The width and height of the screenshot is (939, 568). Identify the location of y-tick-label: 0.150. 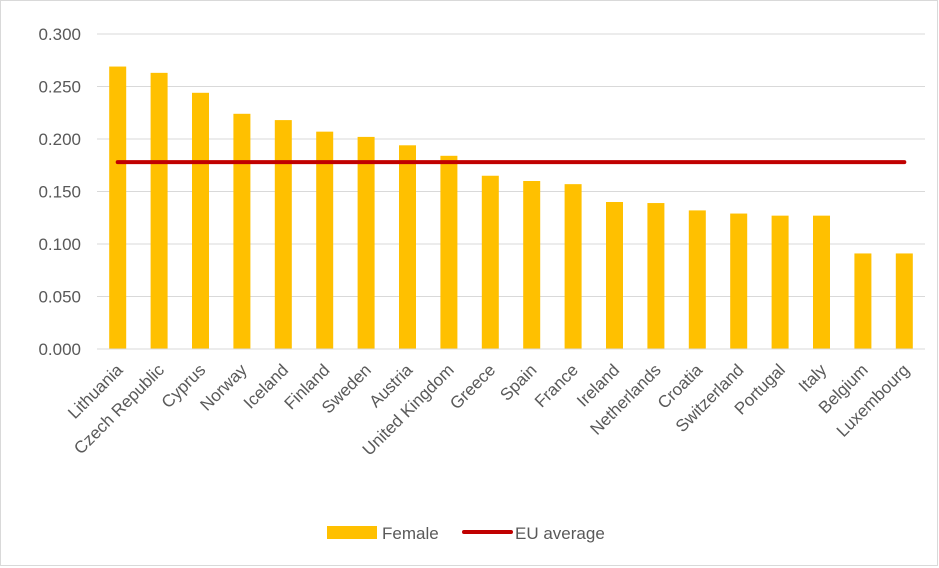
(59, 192).